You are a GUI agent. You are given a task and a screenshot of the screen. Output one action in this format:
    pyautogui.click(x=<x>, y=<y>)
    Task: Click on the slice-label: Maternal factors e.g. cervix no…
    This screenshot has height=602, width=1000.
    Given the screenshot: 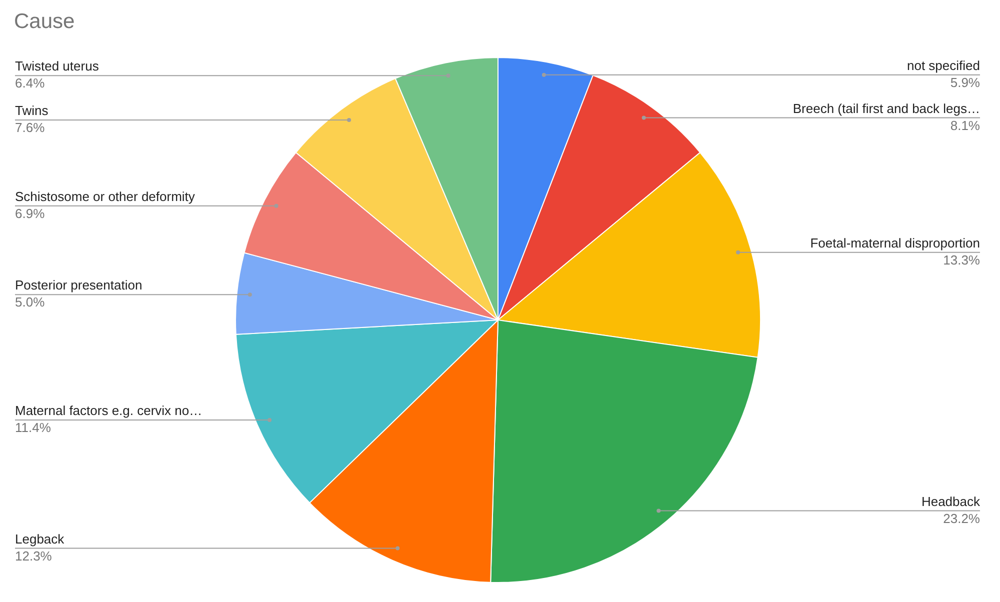 What is the action you would take?
    pyautogui.click(x=108, y=410)
    